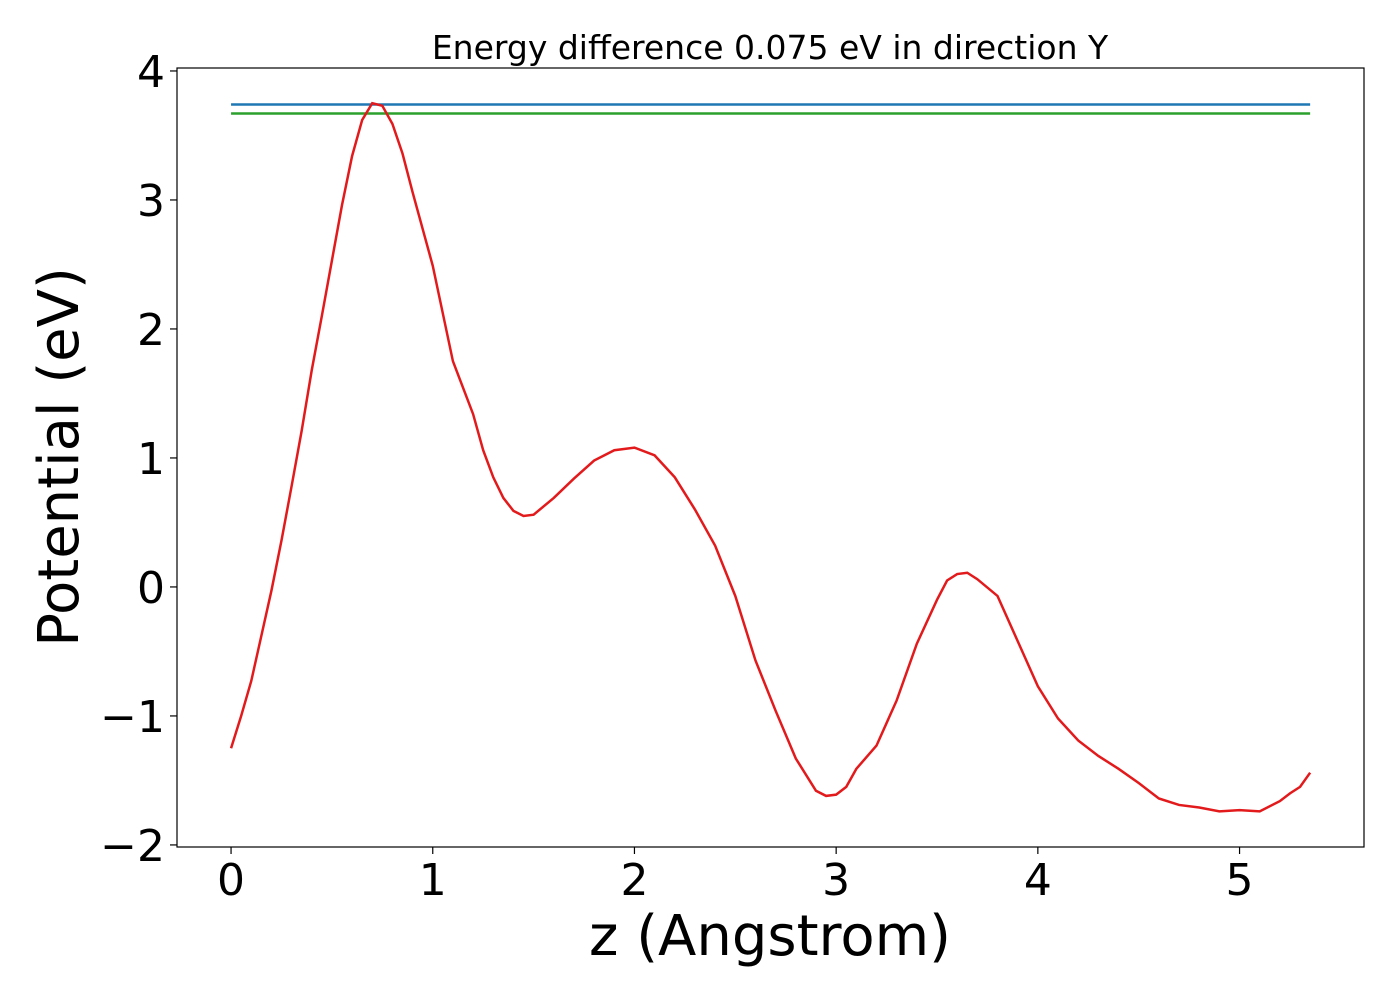 The image size is (1400, 1000). I want to click on y-tick-label: −1, so click(132, 717).